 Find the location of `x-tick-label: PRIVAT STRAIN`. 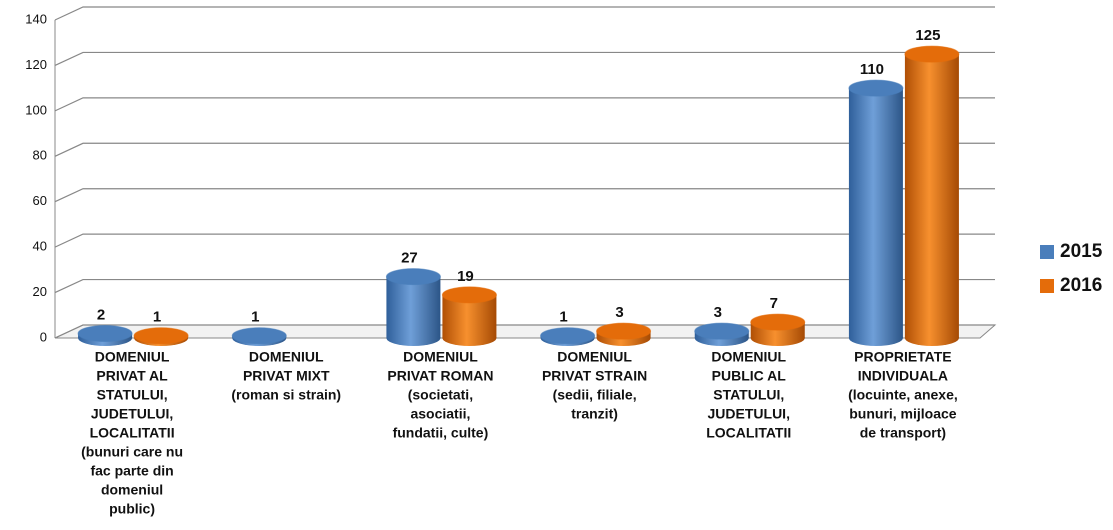

x-tick-label: PRIVAT STRAIN is located at coordinates (594, 376).